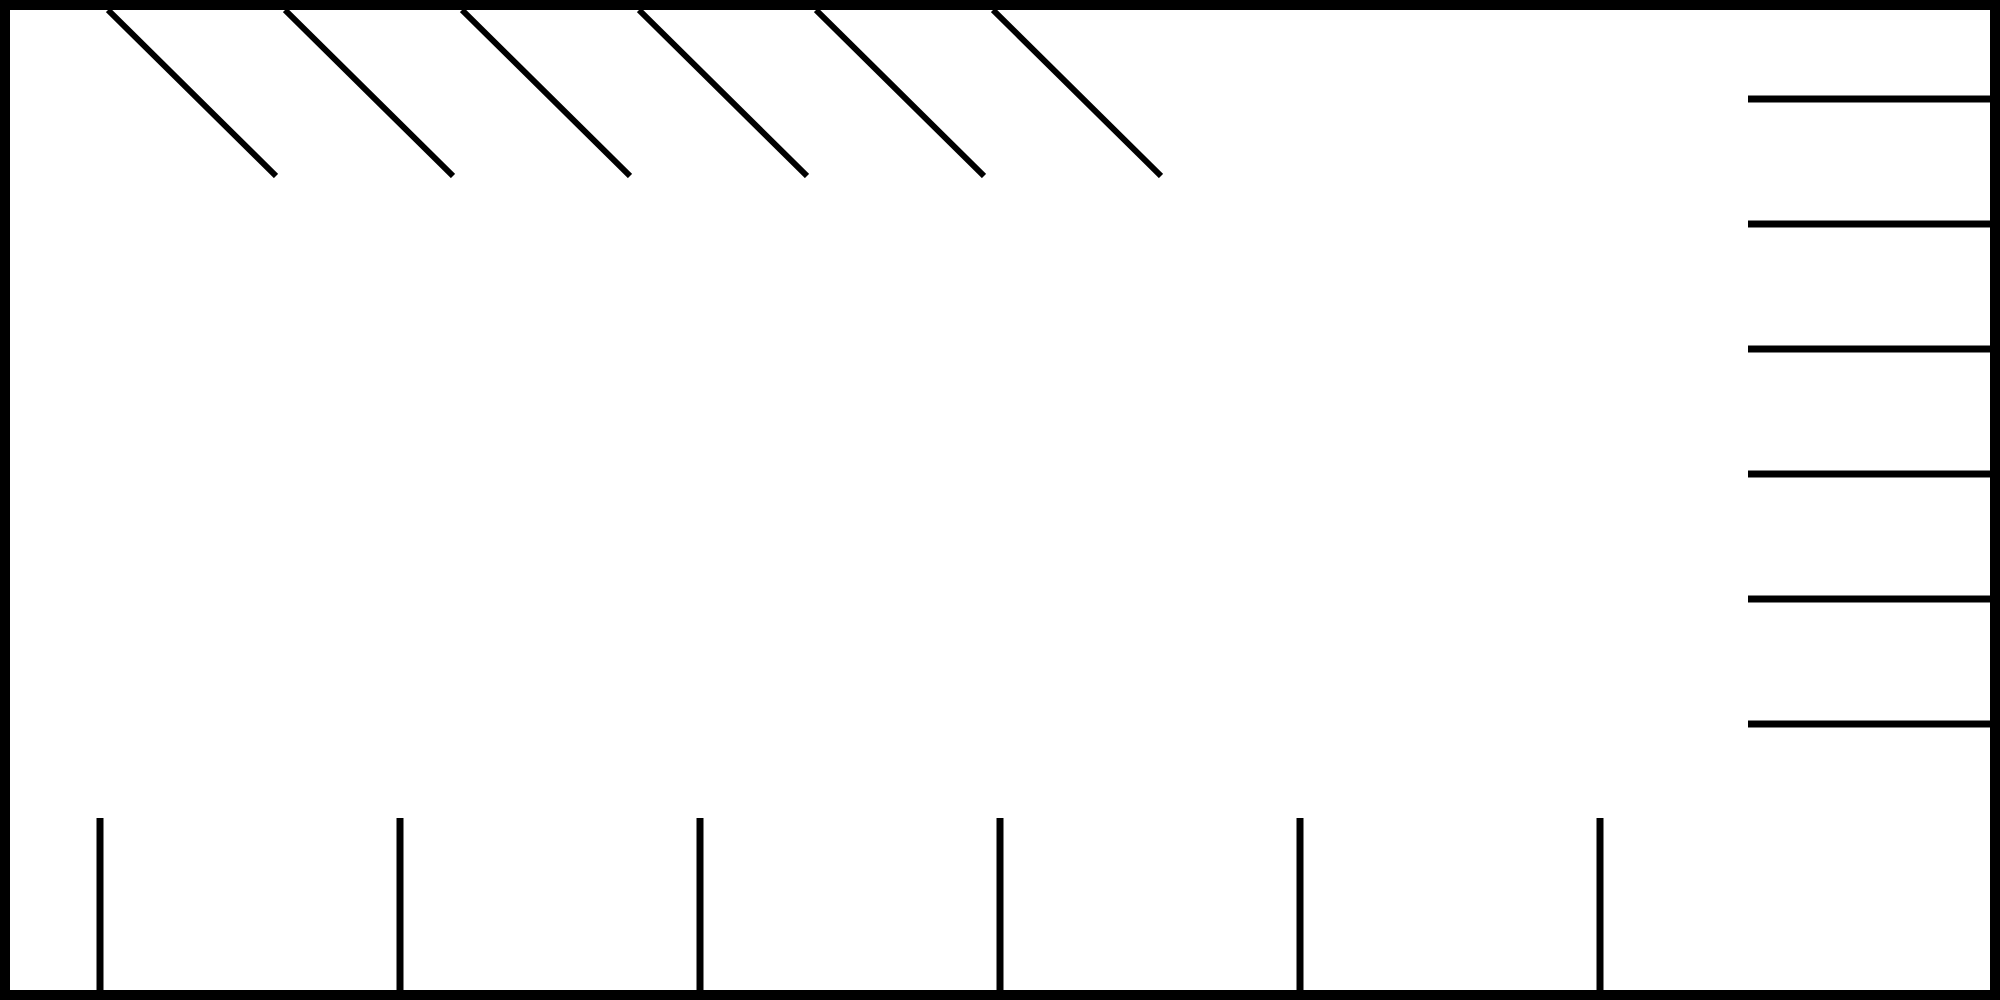 This screenshot has height=1000, width=2000. I want to click on bottom-vertical-ticks, so click(850, 904).